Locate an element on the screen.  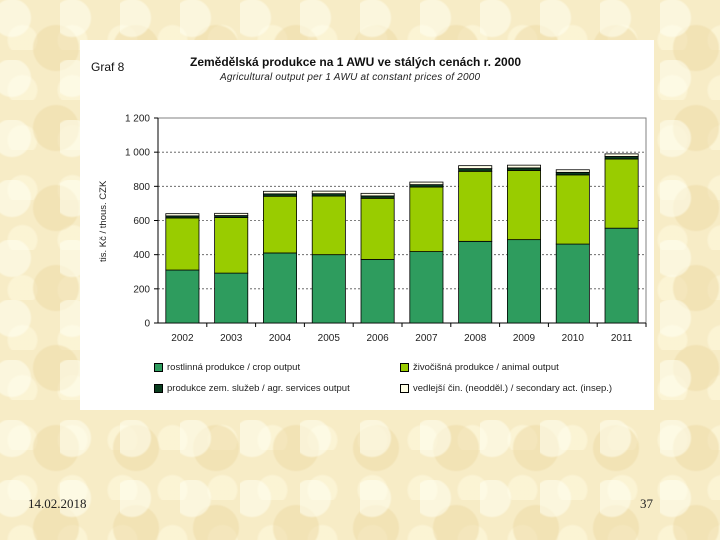
x-tick-label: 2011 is located at coordinates (622, 338).